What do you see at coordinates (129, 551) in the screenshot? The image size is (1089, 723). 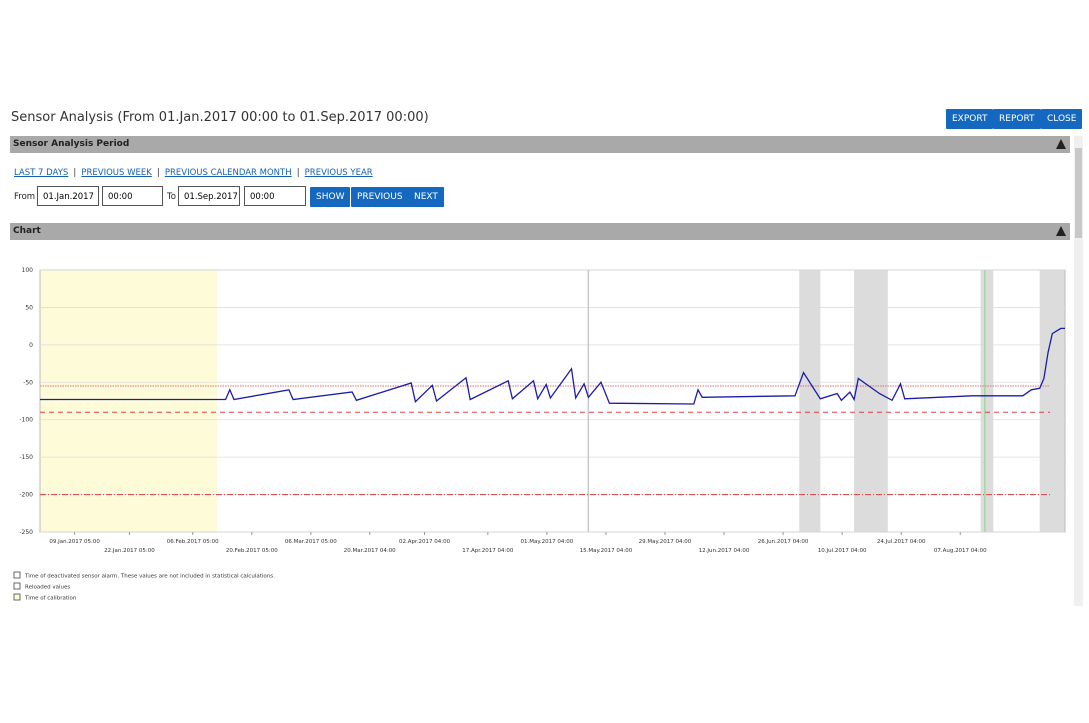 I see `x-tick-label: 22.Jan.2017 05:00` at bounding box center [129, 551].